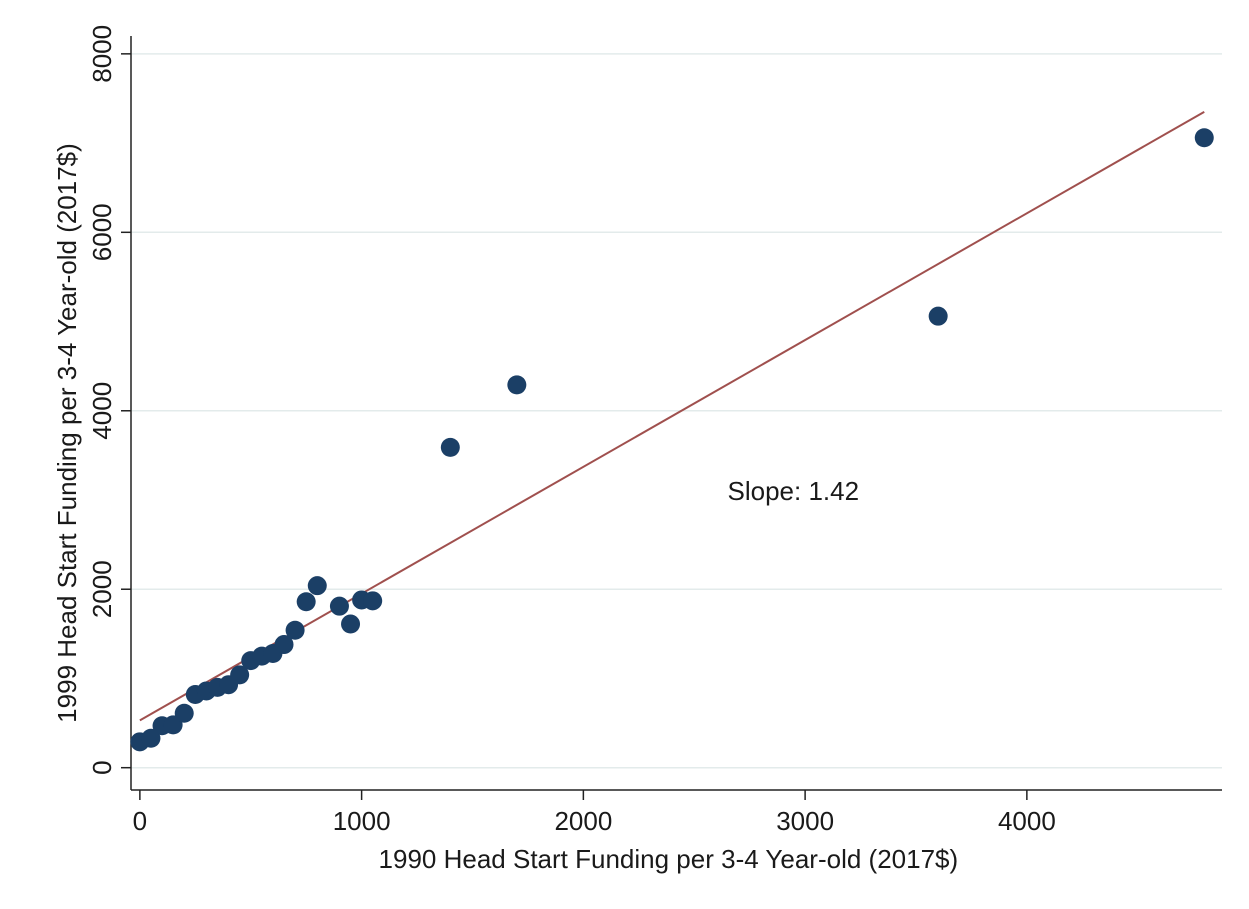 This screenshot has height=909, width=1249. Describe the element at coordinates (102, 589) in the screenshot. I see `y-tick-label: 2000` at that location.